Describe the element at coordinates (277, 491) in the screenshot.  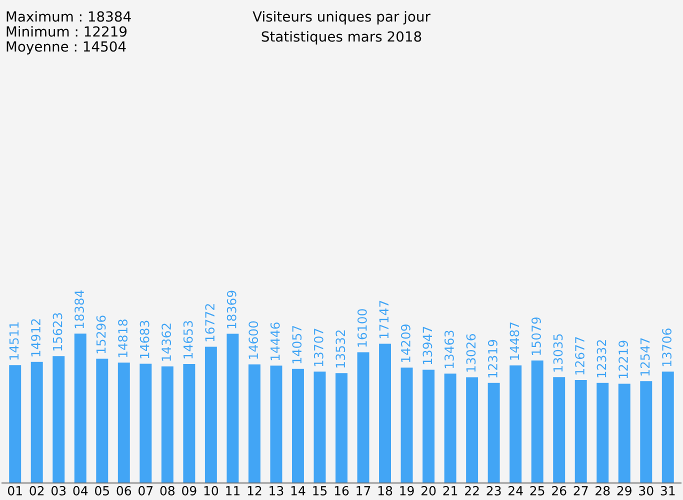
I see `x-tick-label: 13` at that location.